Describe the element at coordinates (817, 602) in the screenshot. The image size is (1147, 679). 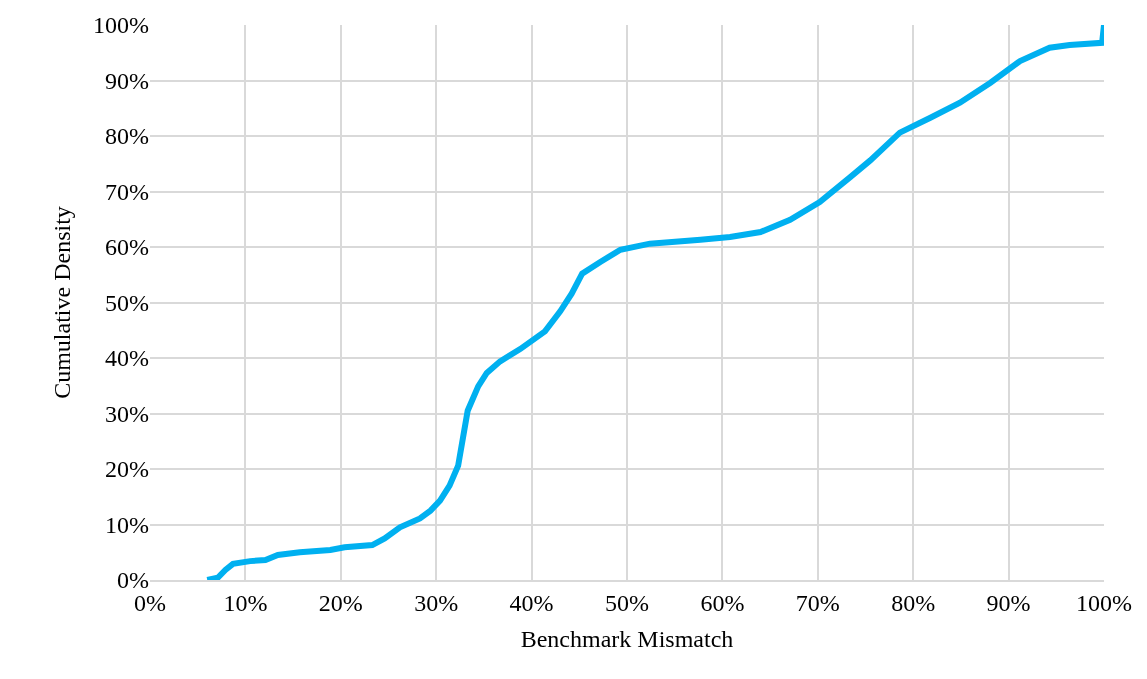
I see `x-tick-label: 70%` at that location.